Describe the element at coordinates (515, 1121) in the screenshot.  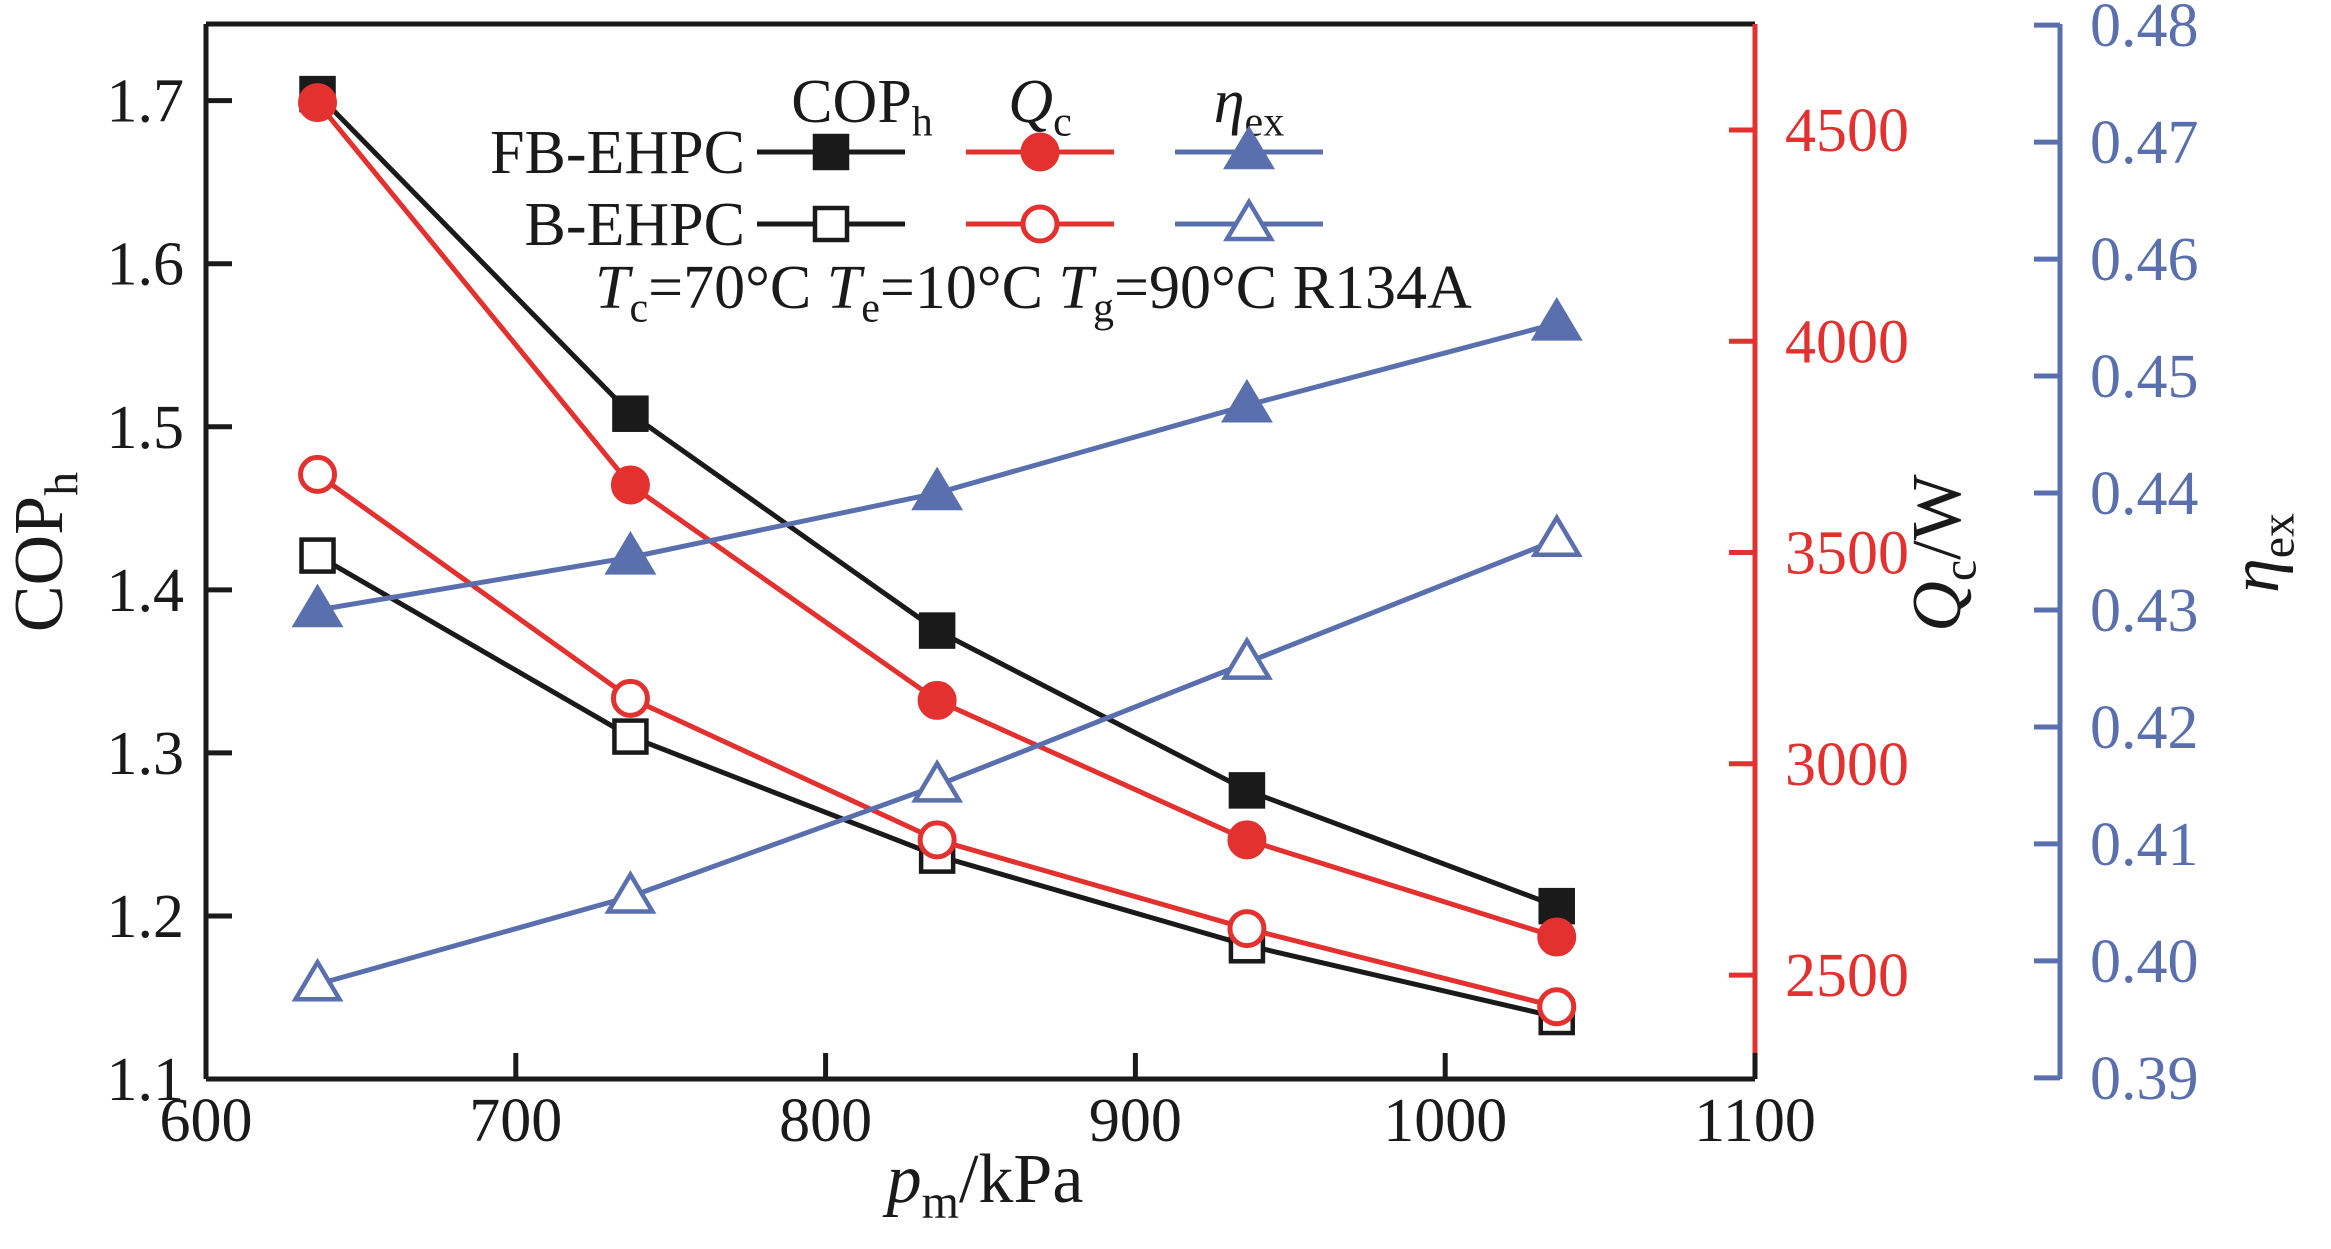
I see `x-tick-label: 700` at that location.